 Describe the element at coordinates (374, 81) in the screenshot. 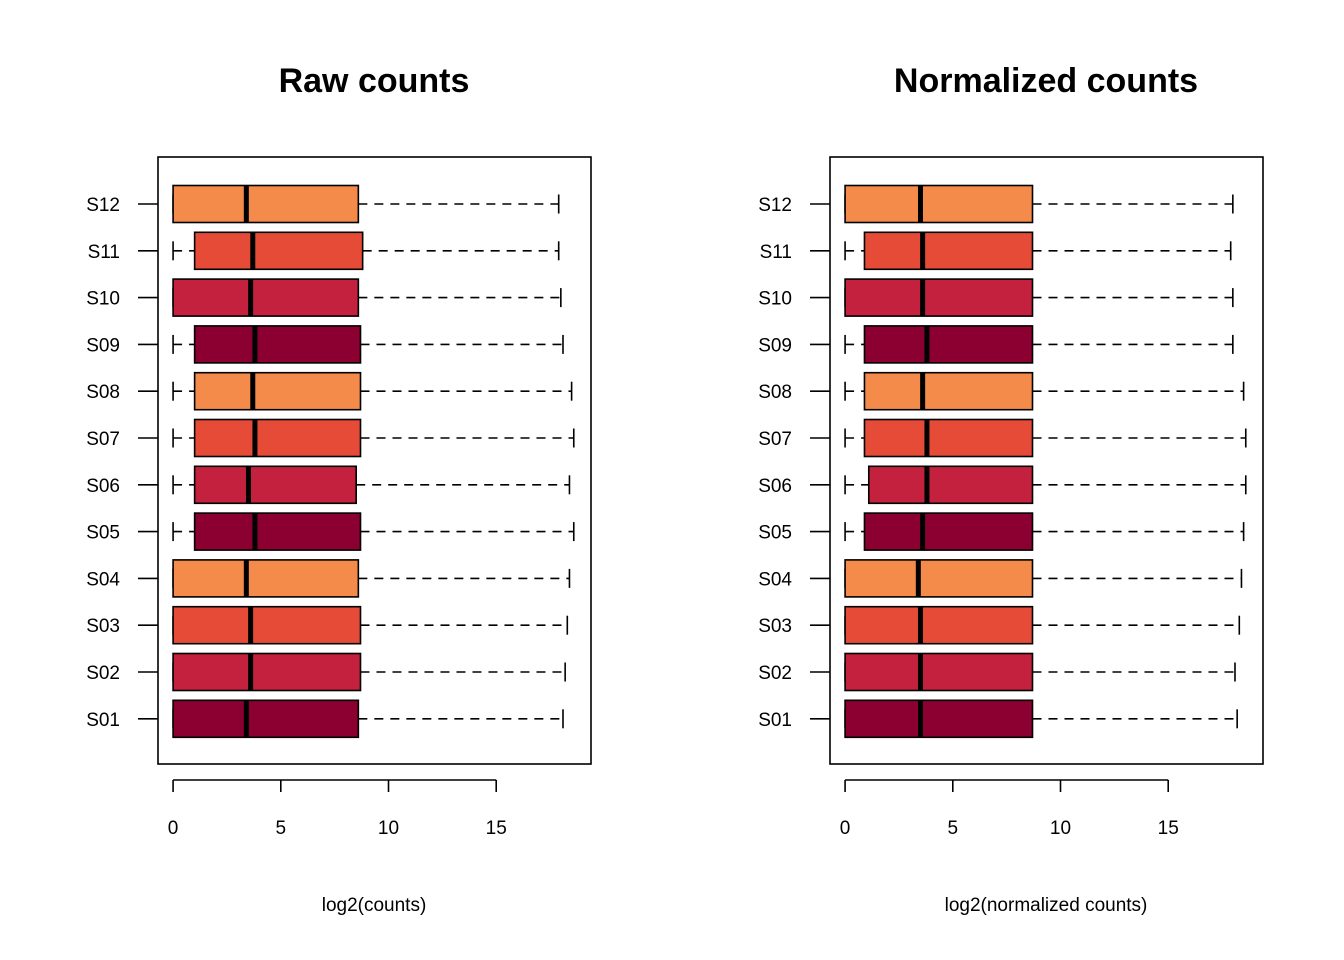

I see `chart-title: Raw counts` at that location.